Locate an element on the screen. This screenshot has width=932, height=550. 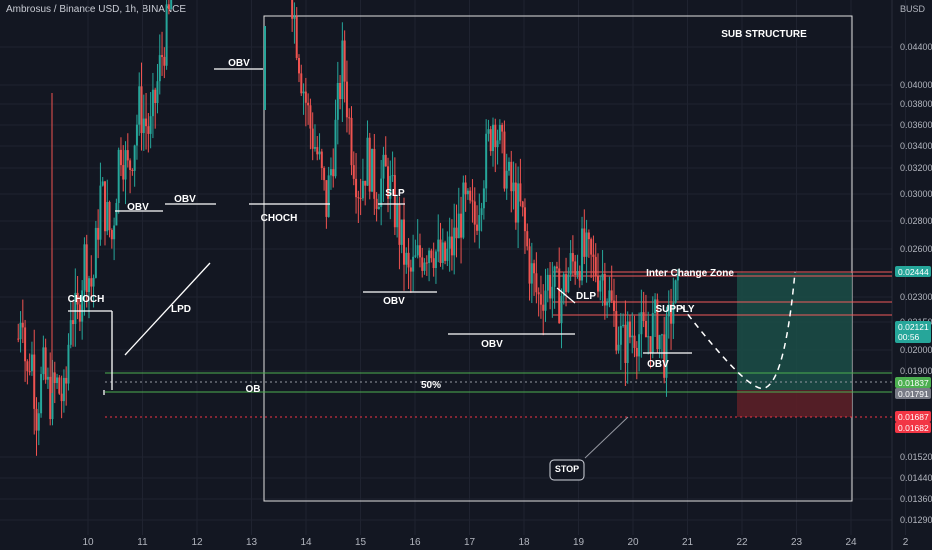
annotation-label: OB is located at coordinates (253, 389).